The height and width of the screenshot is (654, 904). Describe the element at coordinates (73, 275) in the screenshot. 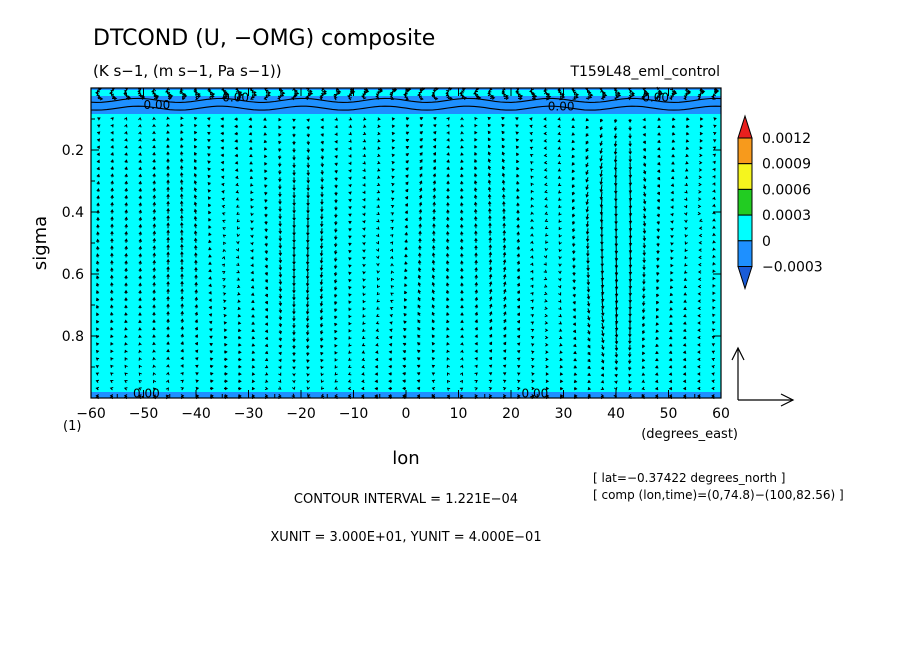

I see `y-tick-label: 0.6` at that location.